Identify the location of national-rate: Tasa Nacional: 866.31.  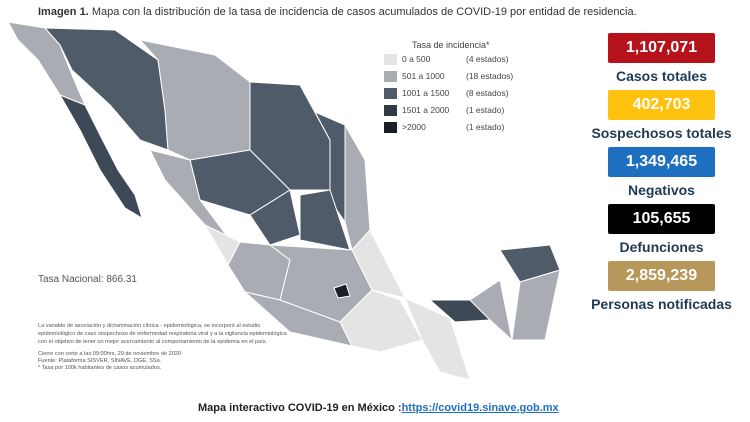
(87, 279).